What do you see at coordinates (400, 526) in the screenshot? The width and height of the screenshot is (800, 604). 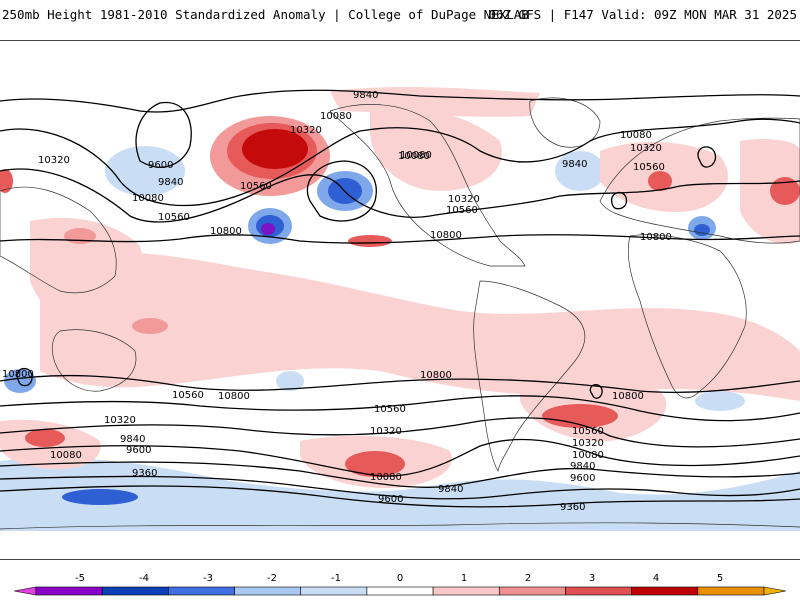 I see `antarctica-coast` at bounding box center [400, 526].